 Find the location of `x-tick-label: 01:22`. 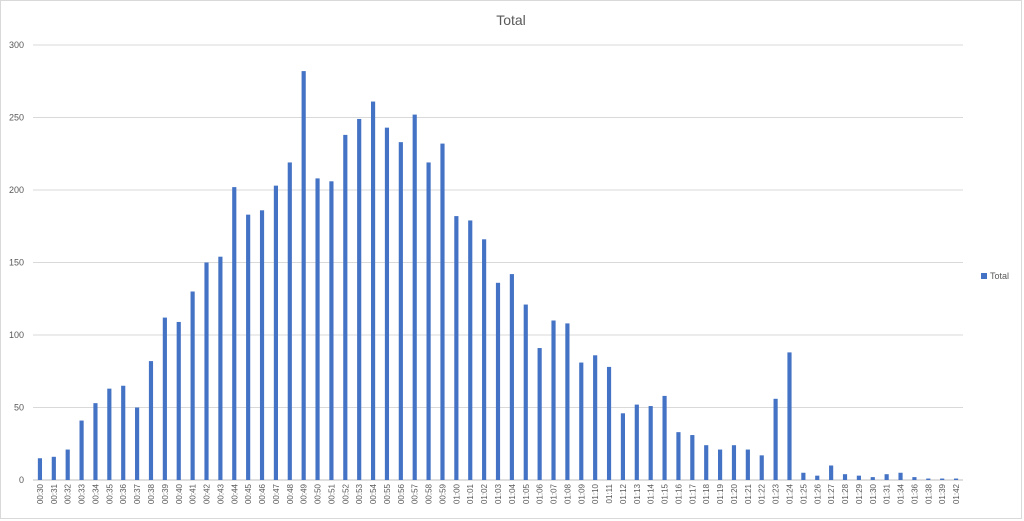

x-tick-label: 01:22 is located at coordinates (762, 493).